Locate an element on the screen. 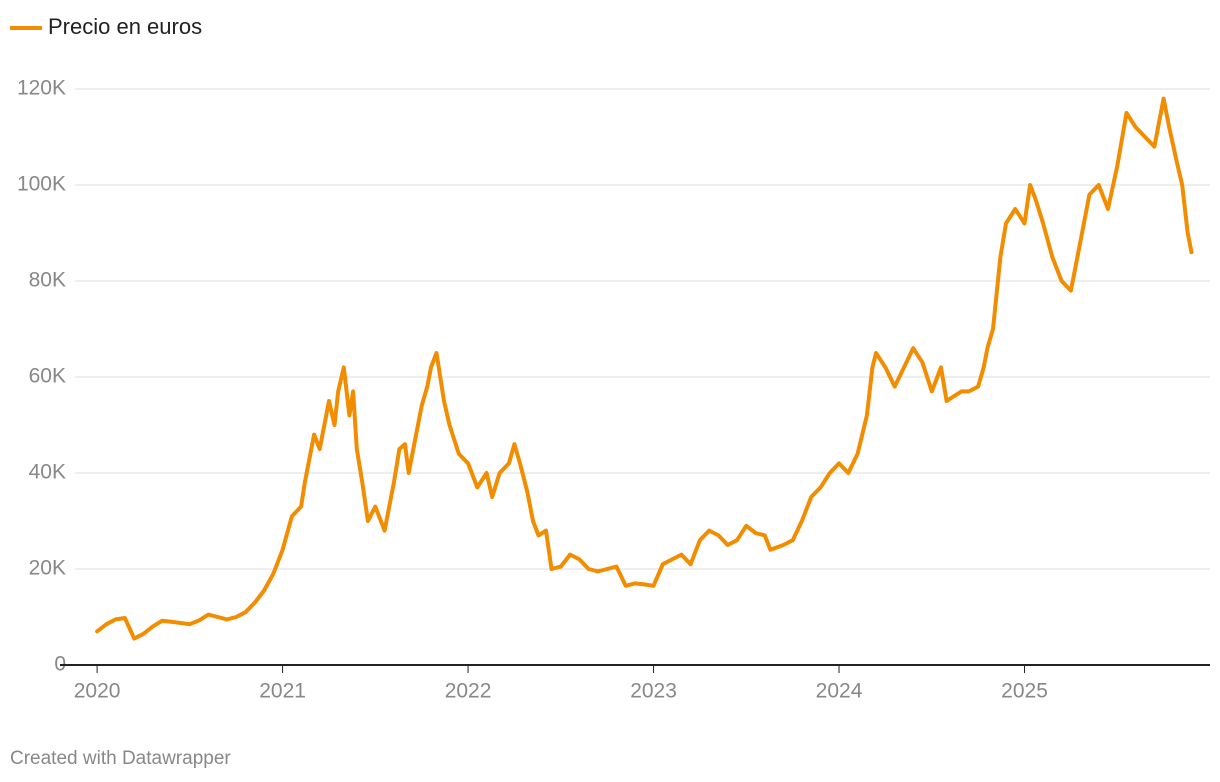  y-tick-label: 60K is located at coordinates (47, 376).